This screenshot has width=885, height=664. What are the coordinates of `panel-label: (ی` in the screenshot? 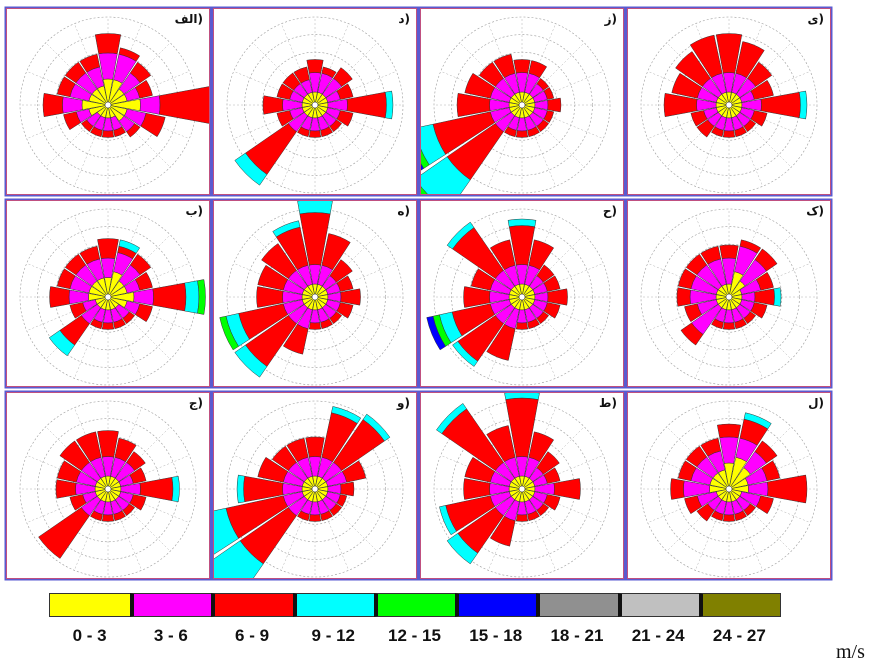 It's located at (815, 19).